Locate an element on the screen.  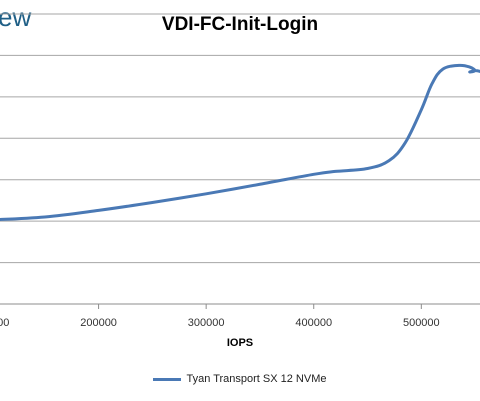
x-tick-label: 400000 is located at coordinates (313, 323).